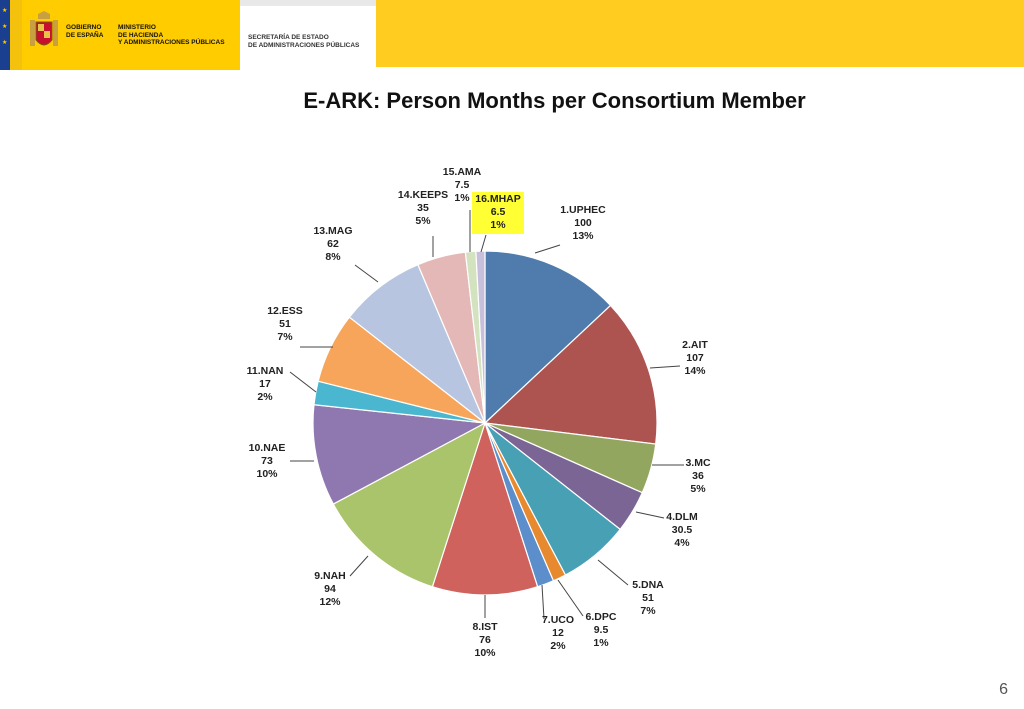  Describe the element at coordinates (332, 231) in the screenshot. I see `slice-label: 13.MAG` at that location.